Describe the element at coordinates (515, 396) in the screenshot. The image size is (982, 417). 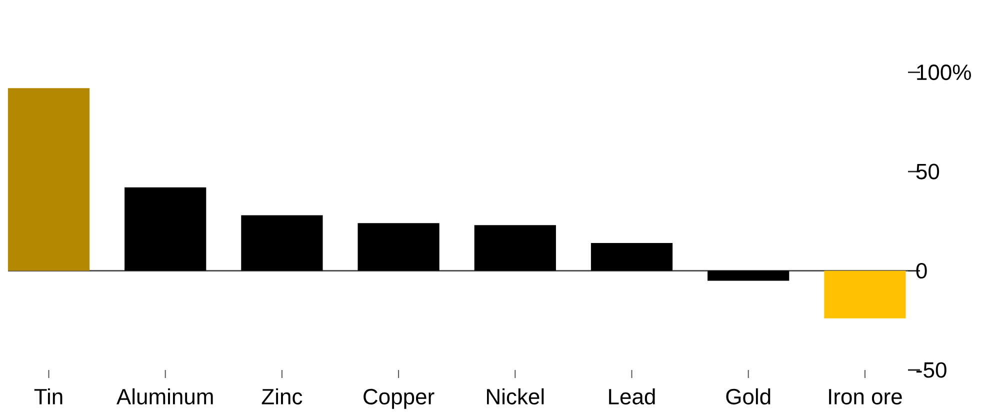
I see `x-tick-label: Nickel` at that location.